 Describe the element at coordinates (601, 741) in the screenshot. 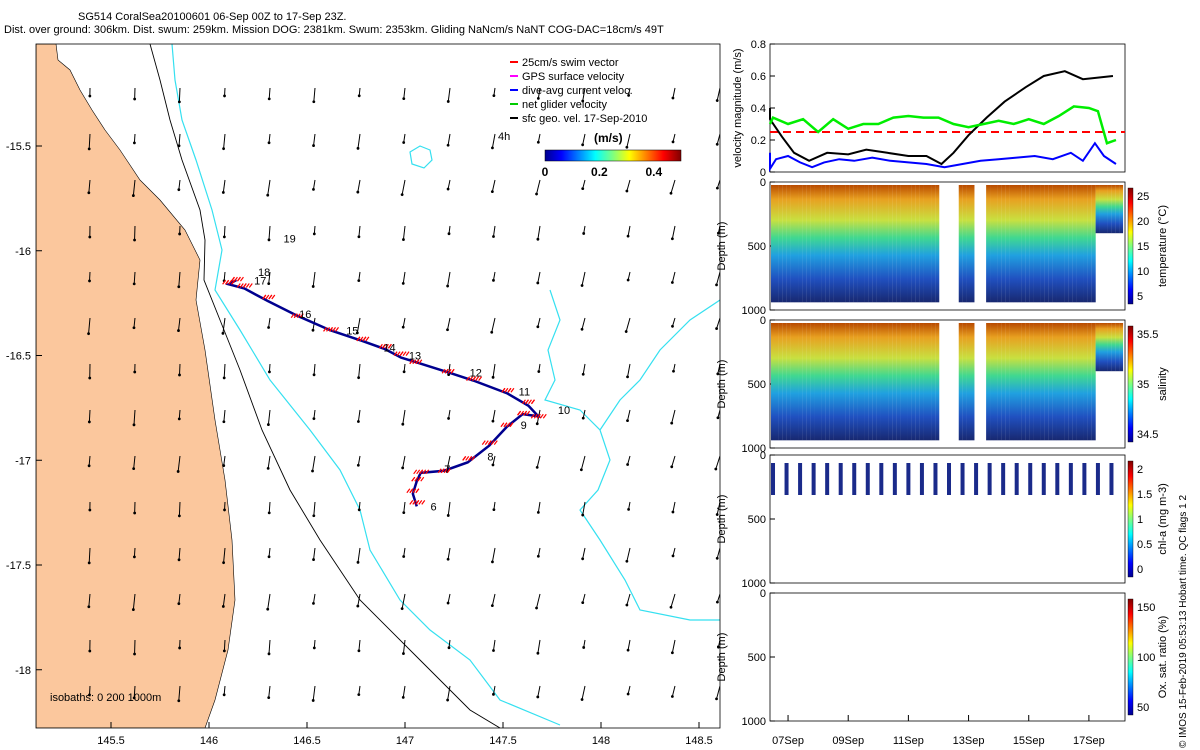

I see `lon-tick-label: 148` at that location.